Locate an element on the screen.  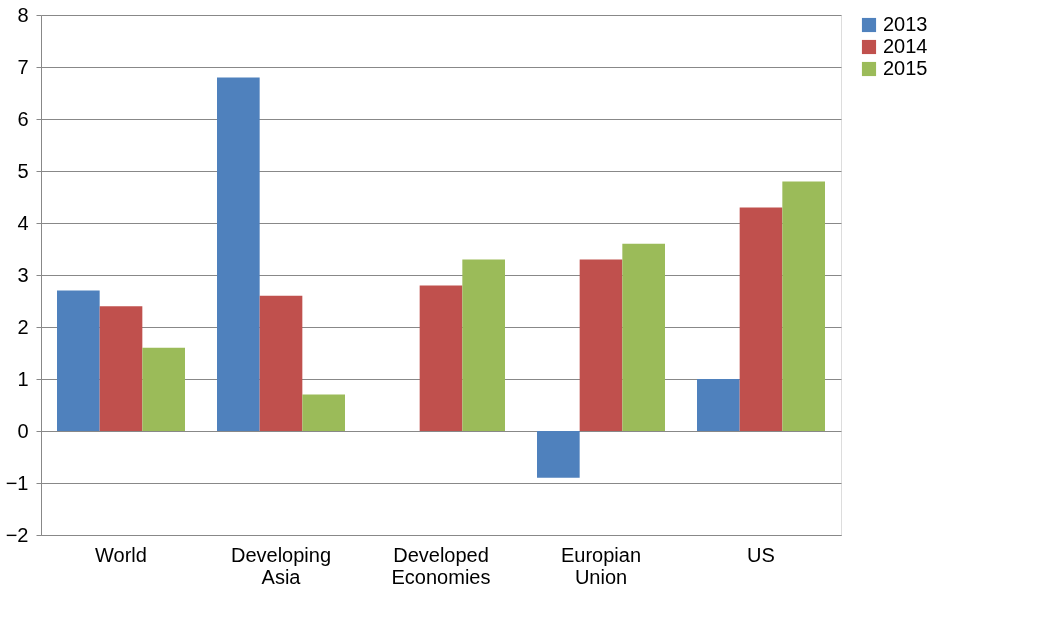
legend-label: 2014 is located at coordinates (905, 46).